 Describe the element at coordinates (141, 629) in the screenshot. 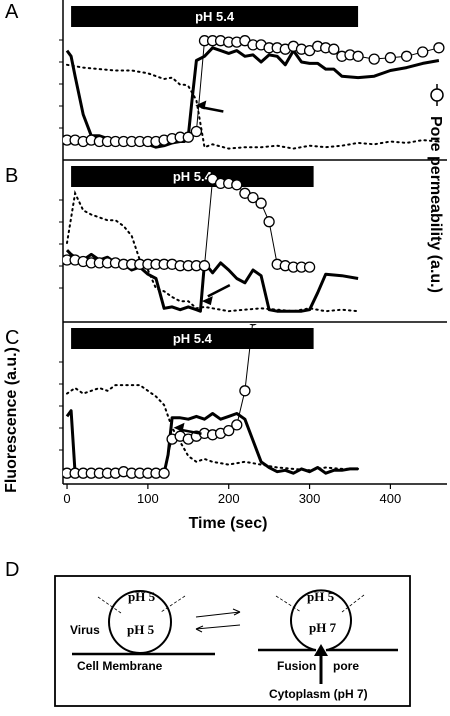

I see `diagram-left-inside-ph: pH 5` at that location.